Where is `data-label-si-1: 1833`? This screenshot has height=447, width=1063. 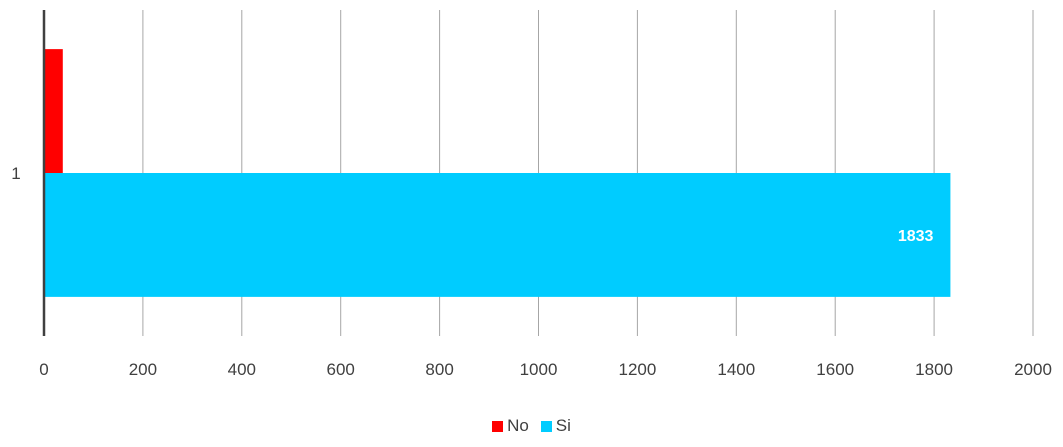
data-label-si-1: 1833 is located at coordinates (916, 236).